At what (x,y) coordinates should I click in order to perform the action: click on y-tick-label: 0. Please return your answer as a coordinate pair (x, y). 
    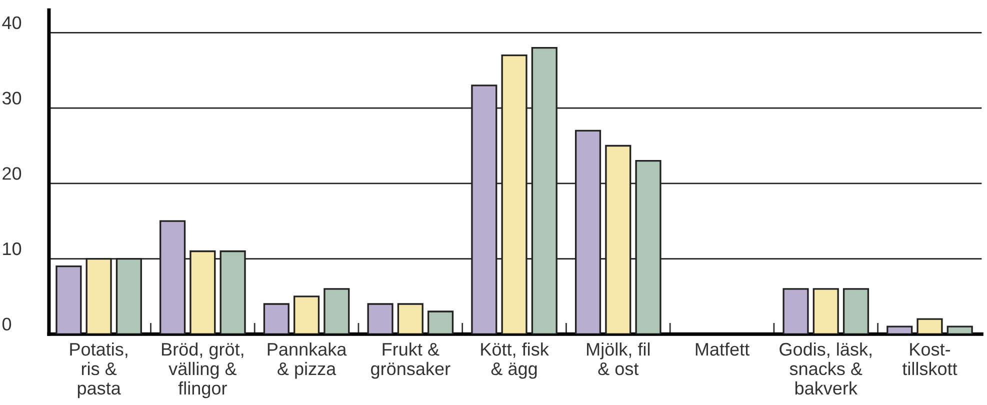
    Looking at the image, I should click on (7, 324).